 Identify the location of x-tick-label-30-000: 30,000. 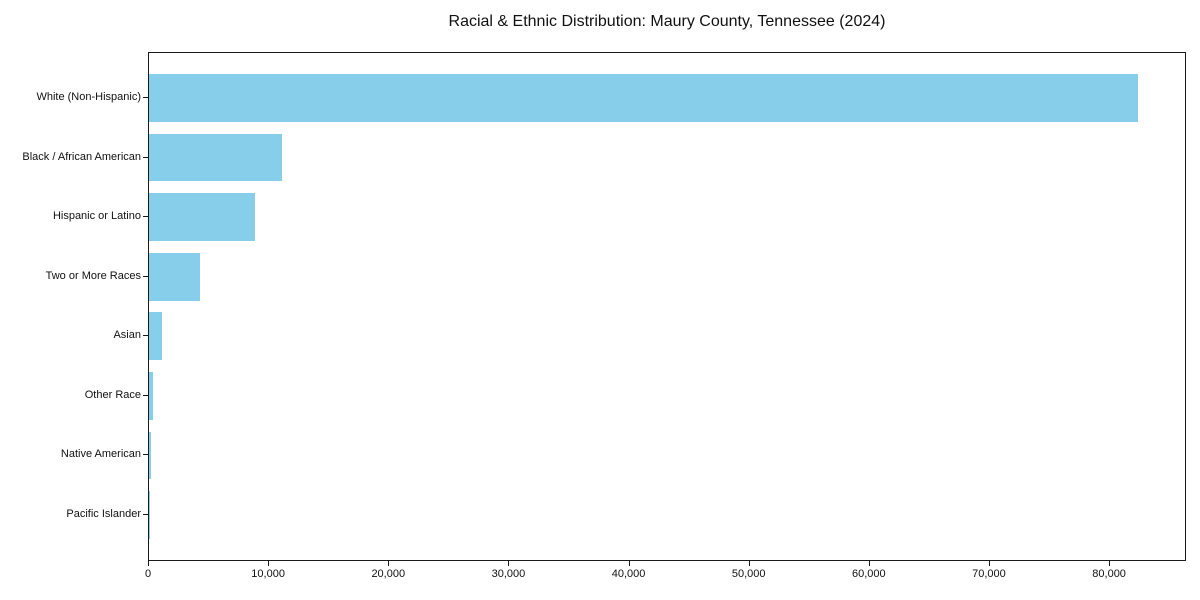
(508, 574).